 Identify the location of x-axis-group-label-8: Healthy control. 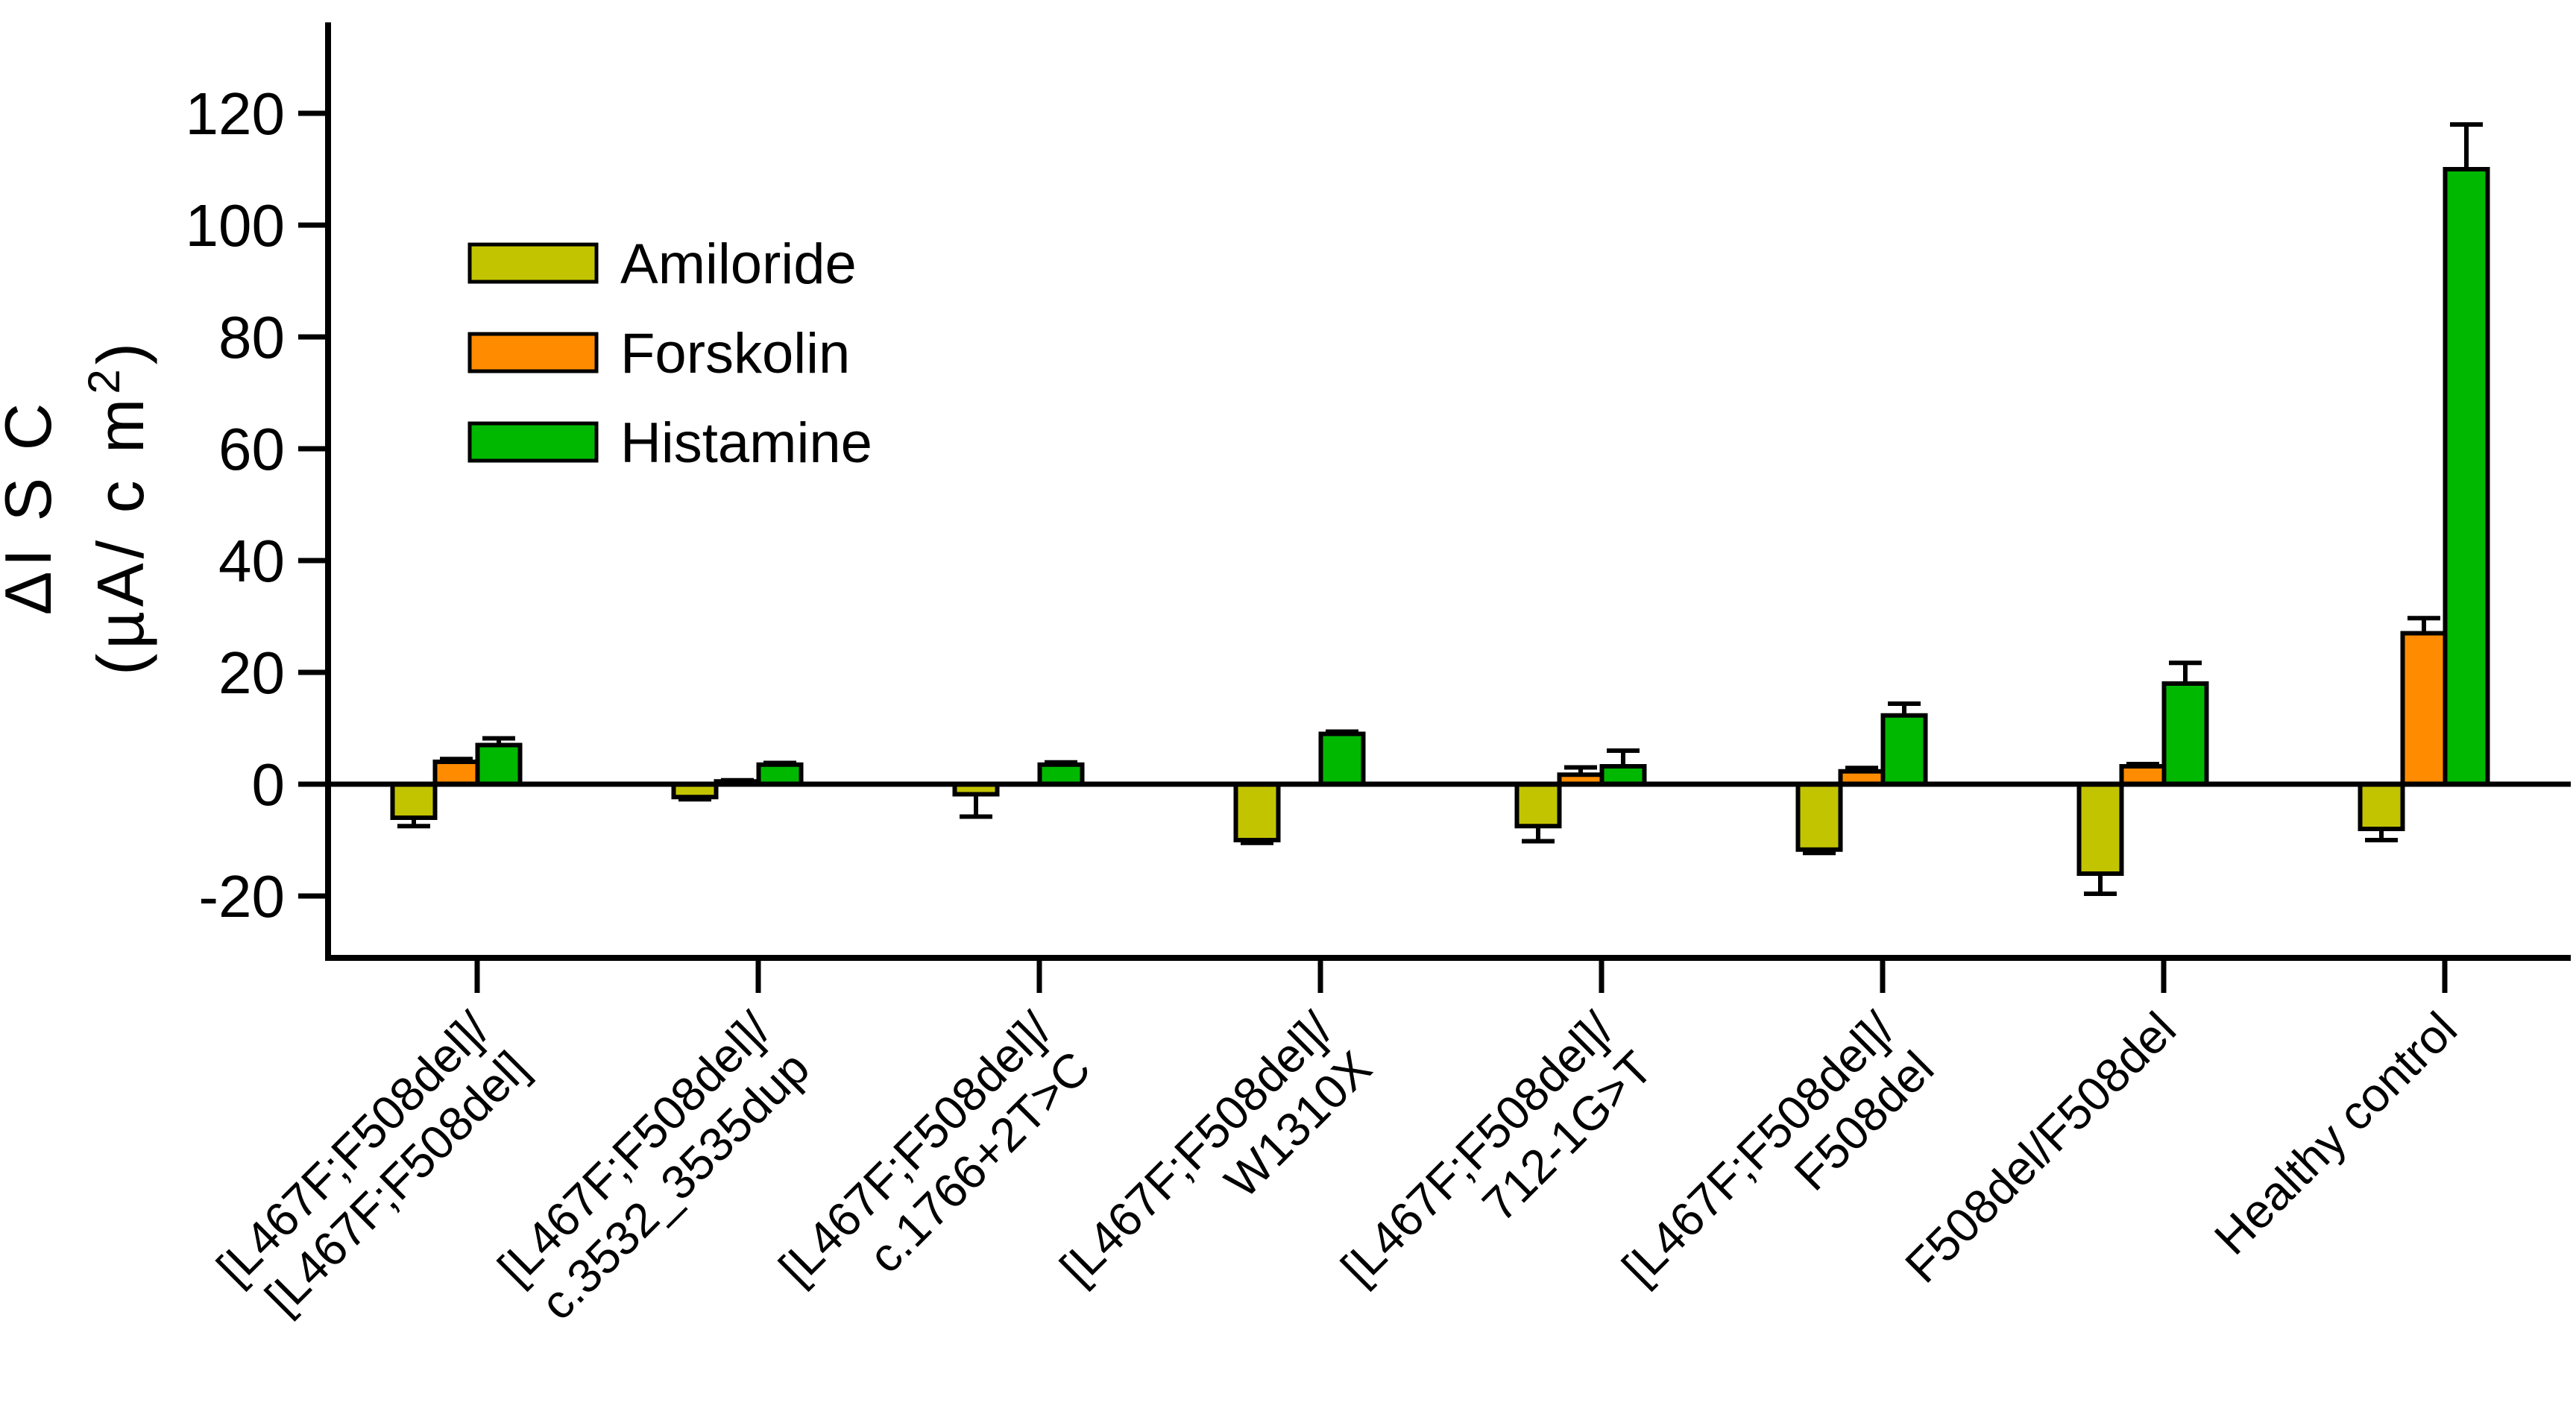
(2335, 1133).